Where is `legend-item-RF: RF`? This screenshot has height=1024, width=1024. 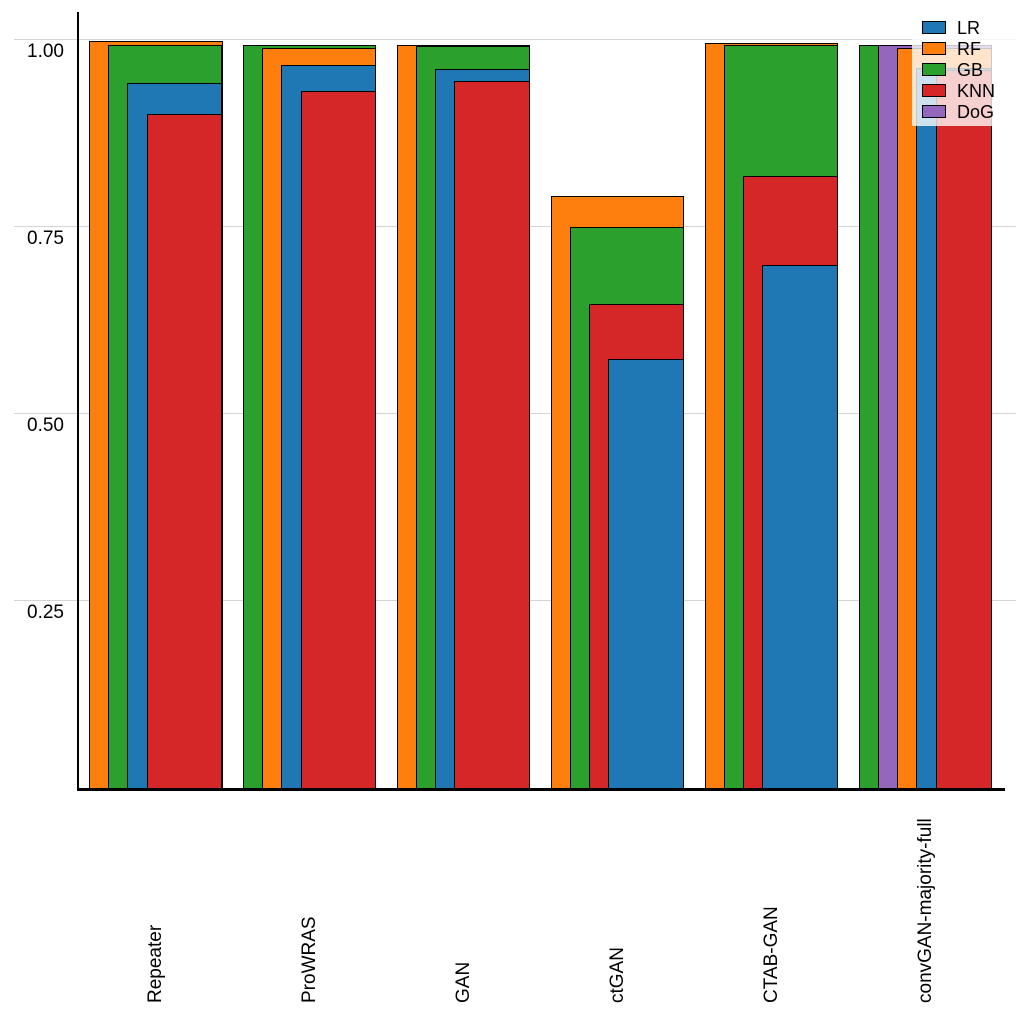 legend-item-RF: RF is located at coordinates (964, 48).